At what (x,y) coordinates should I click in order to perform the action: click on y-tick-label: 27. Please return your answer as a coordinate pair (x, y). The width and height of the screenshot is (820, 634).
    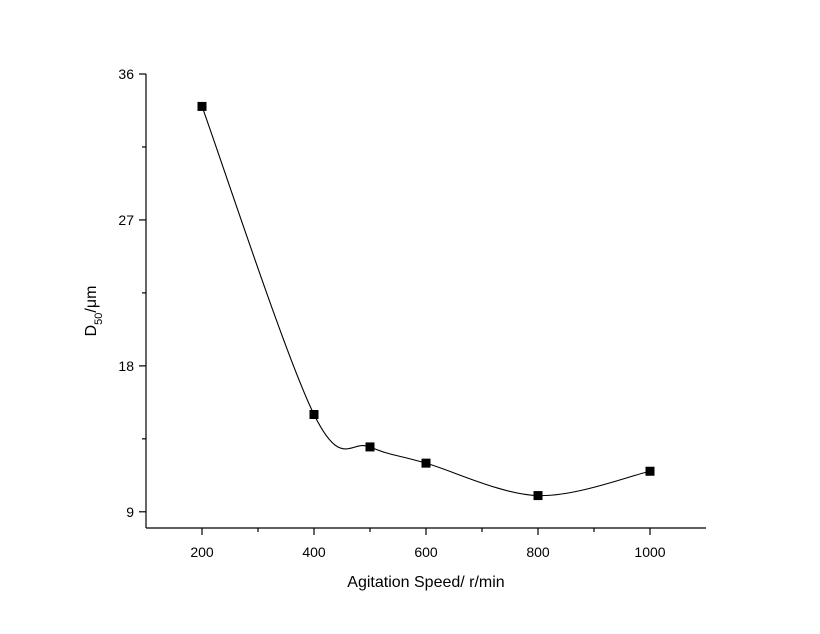
    Looking at the image, I should click on (126, 220).